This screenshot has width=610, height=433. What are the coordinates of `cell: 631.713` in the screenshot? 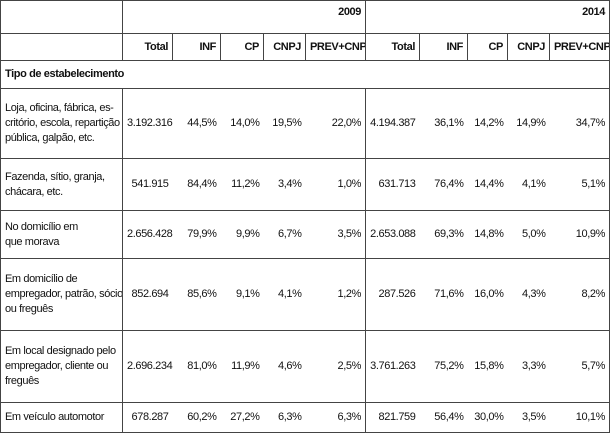 It's located at (397, 184).